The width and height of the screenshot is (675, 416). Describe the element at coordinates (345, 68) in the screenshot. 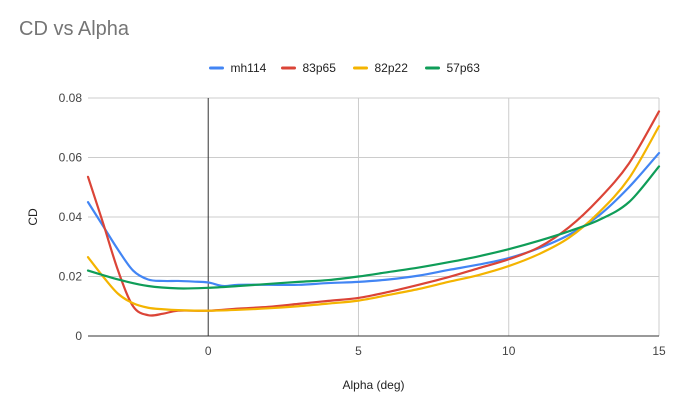

I see `legend: mh114 83p65 82p22 57p63` at that location.